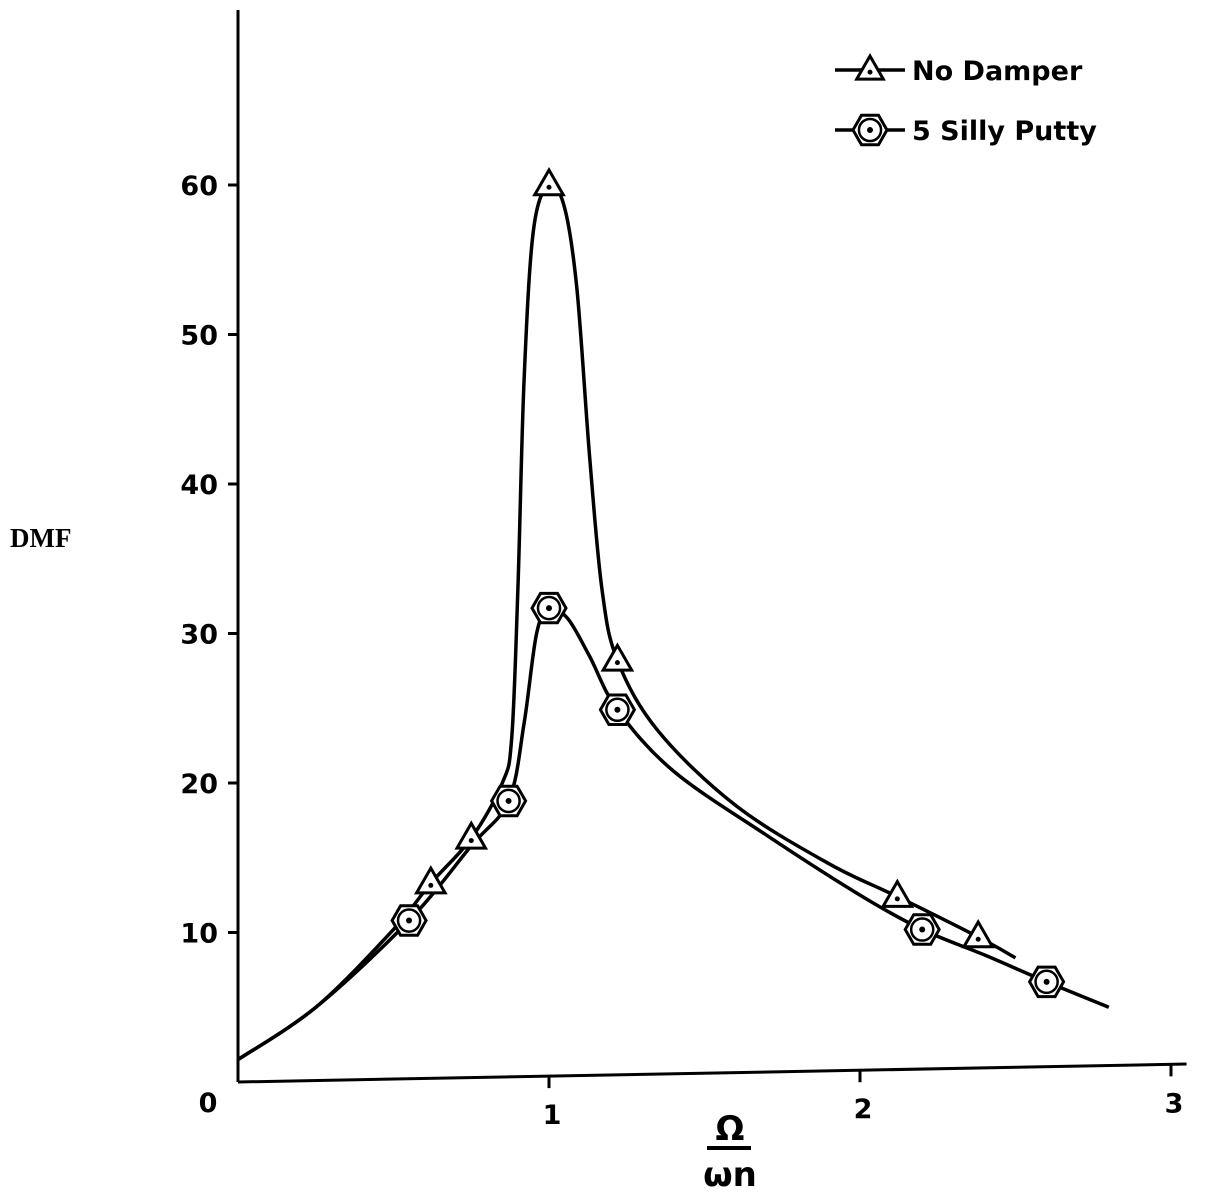  Describe the element at coordinates (617, 663) in the screenshot. I see `no-damper-point-3-dot` at that location.